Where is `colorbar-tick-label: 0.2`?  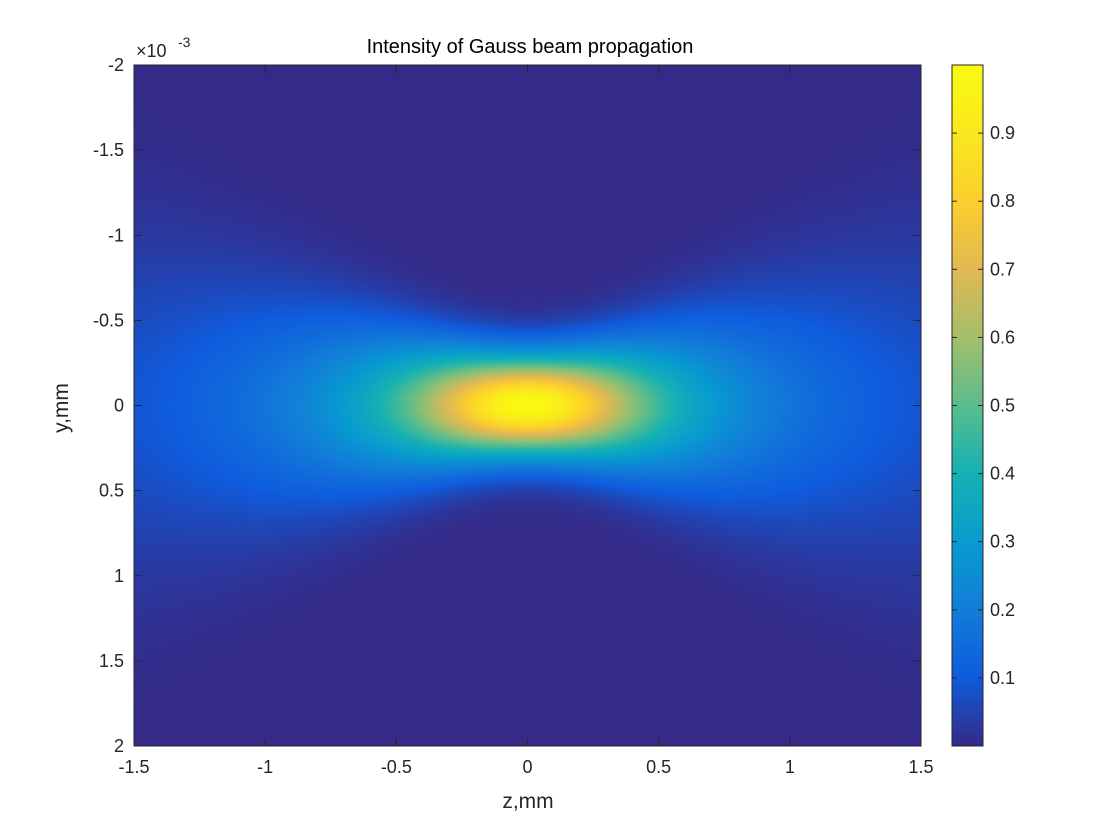
colorbar-tick-label: 0.2 is located at coordinates (1002, 610).